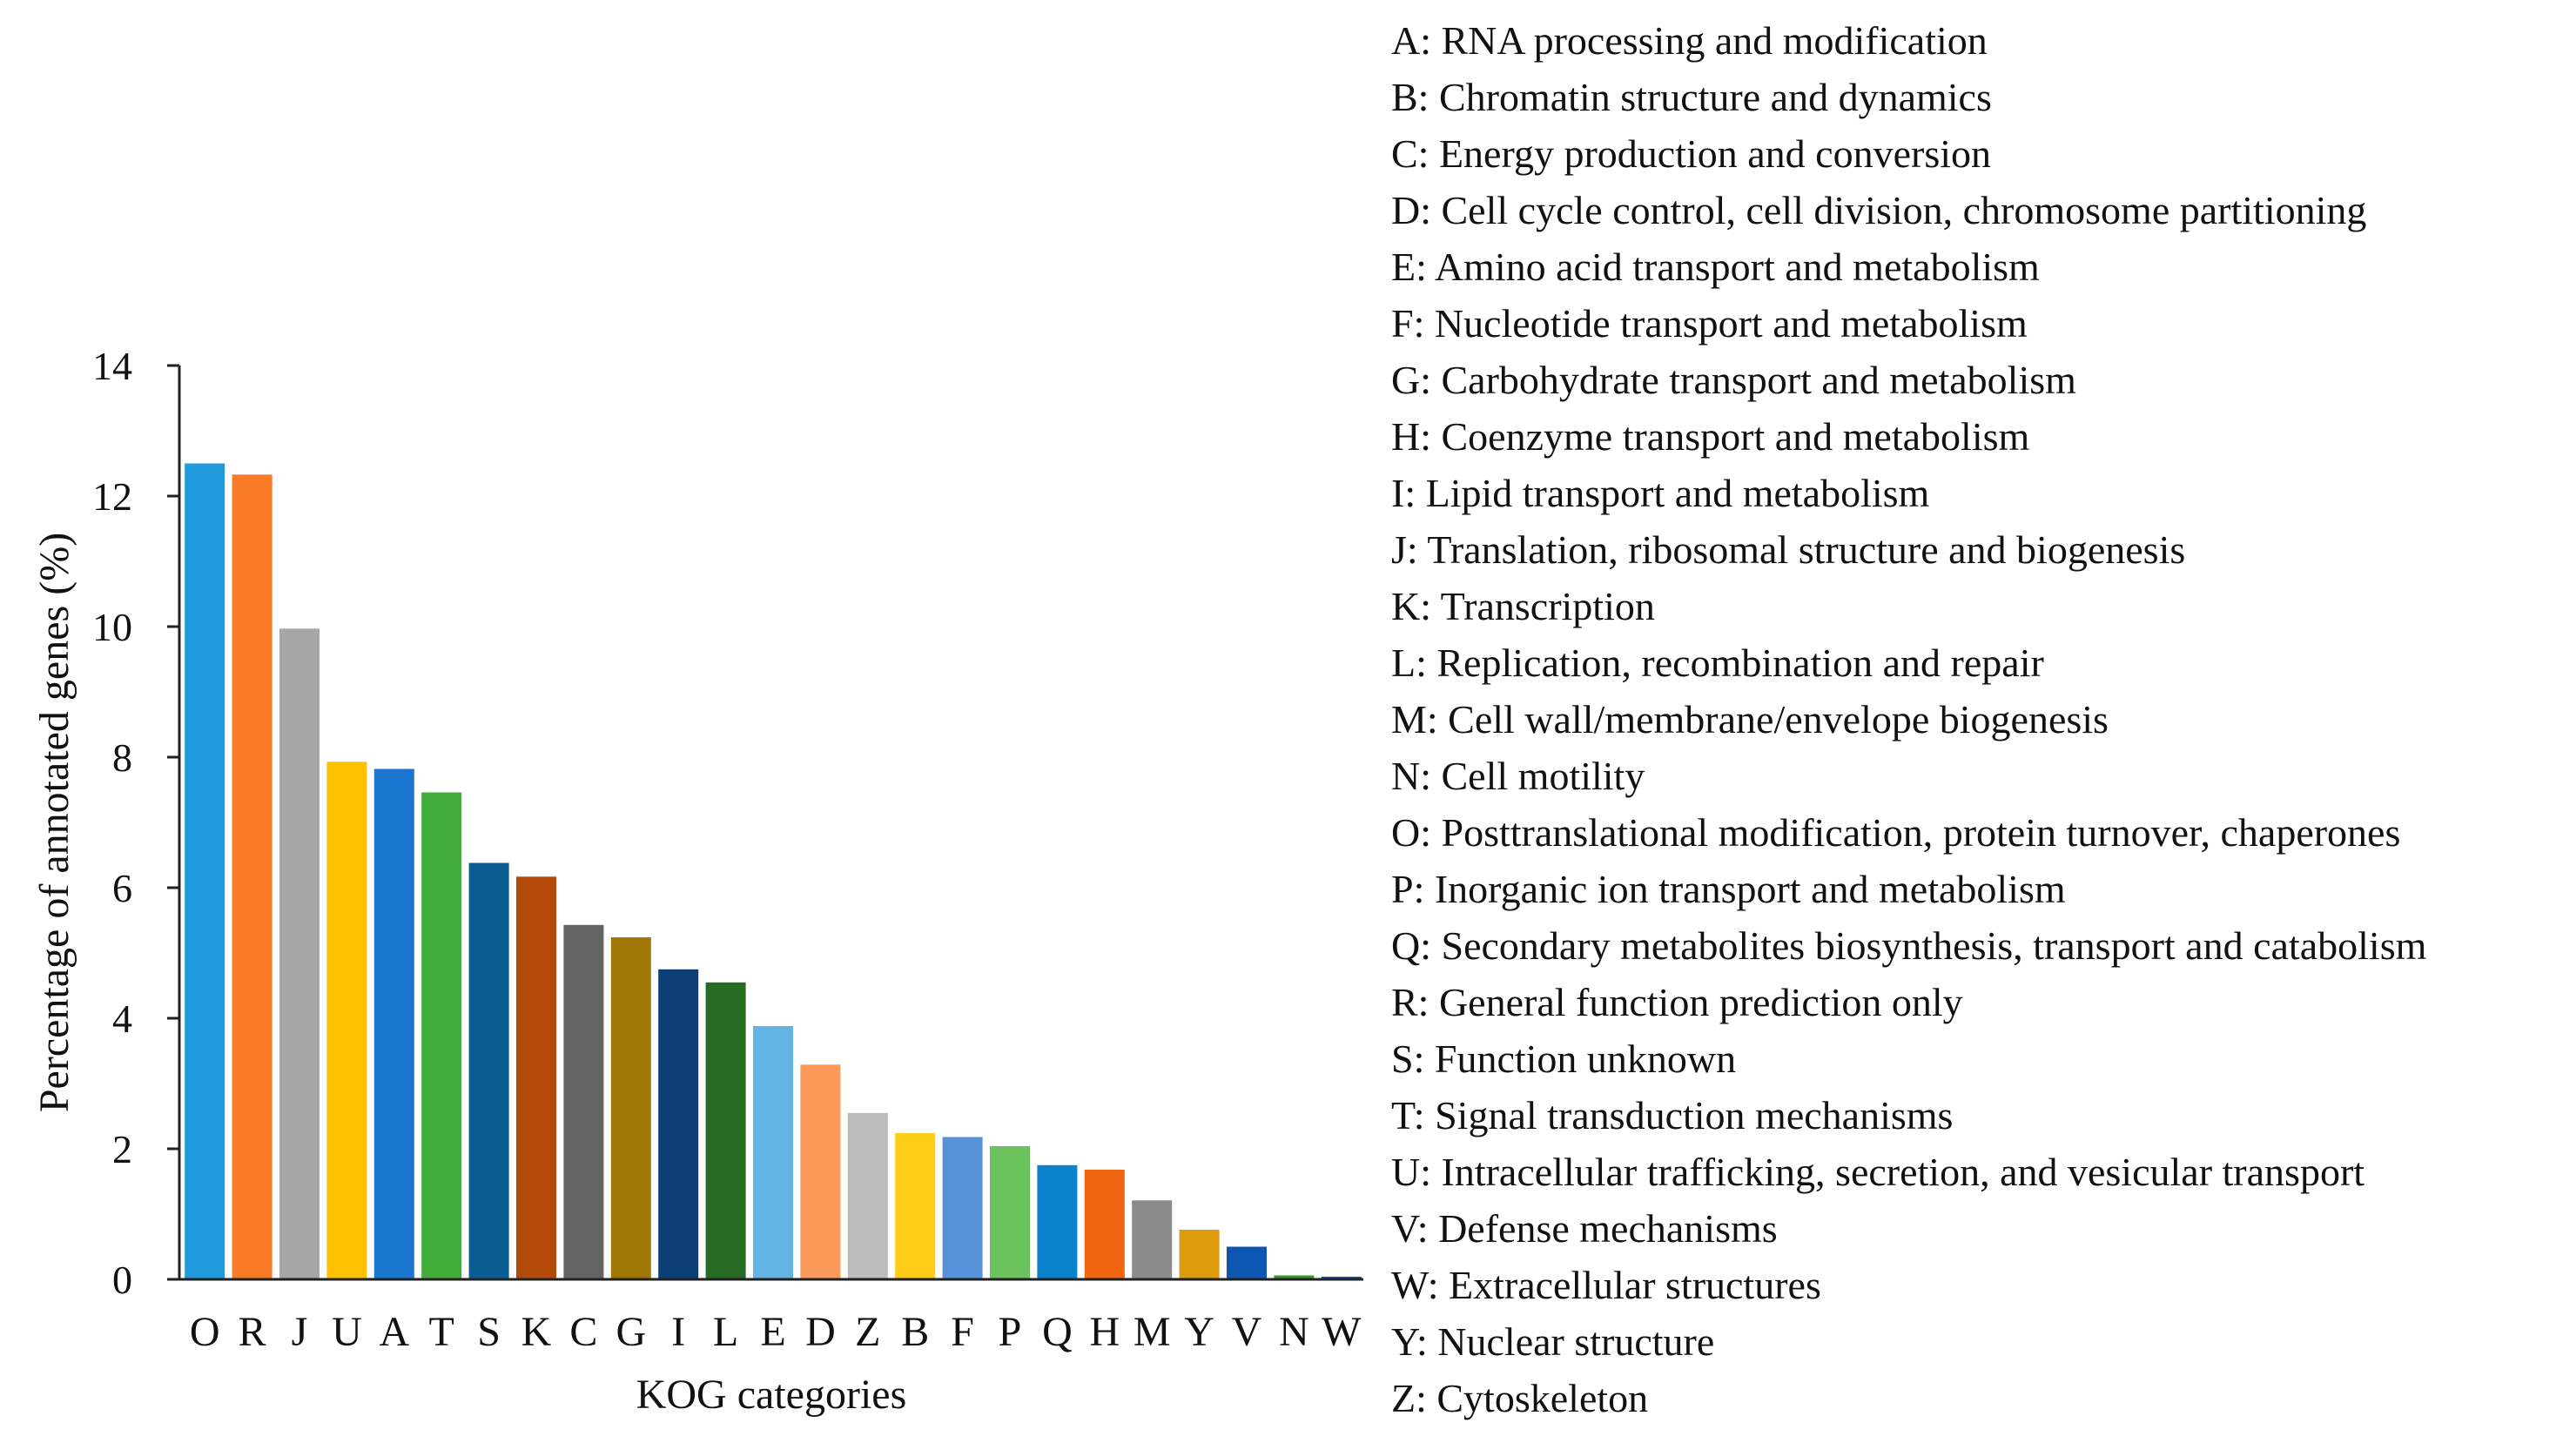 Image resolution: width=2563 pixels, height=1456 pixels. Describe the element at coordinates (678, 1124) in the screenshot. I see `bar-i` at that location.